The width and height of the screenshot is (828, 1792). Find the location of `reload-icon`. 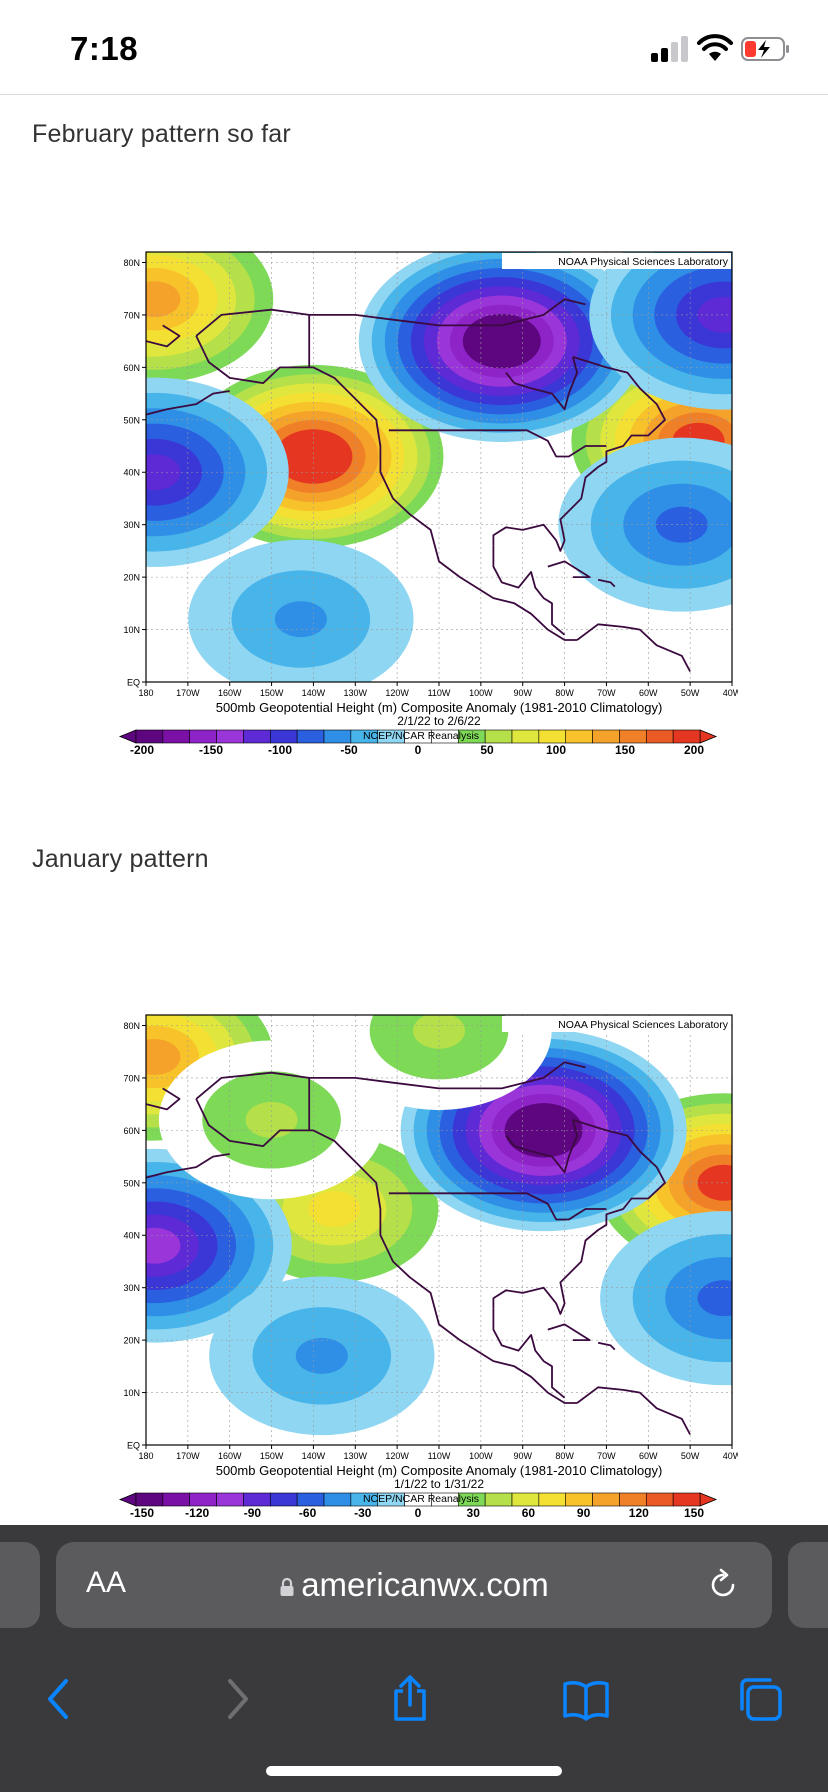

reload-icon is located at coordinates (723, 1585).